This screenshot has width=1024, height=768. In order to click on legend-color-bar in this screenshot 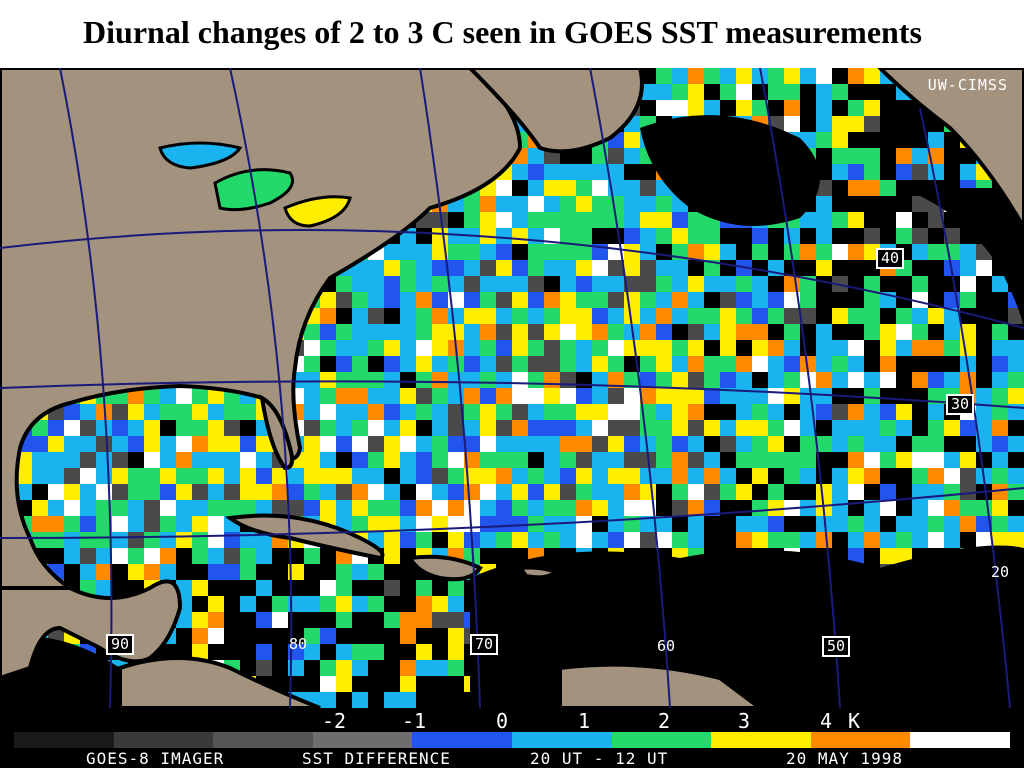, I will do `click(512, 740)`.